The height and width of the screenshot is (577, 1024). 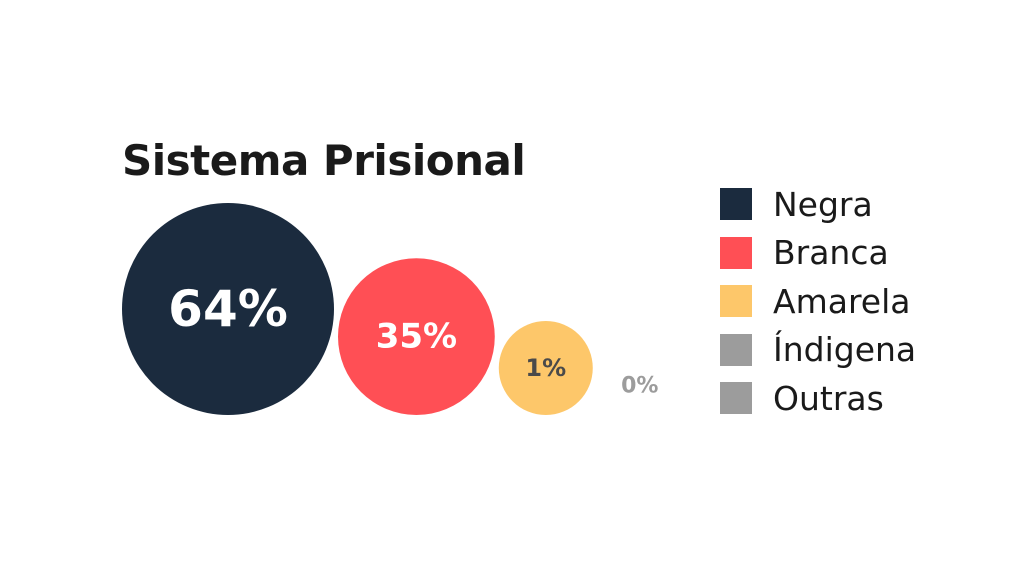 I want to click on legend-label: Branca, so click(x=831, y=253).